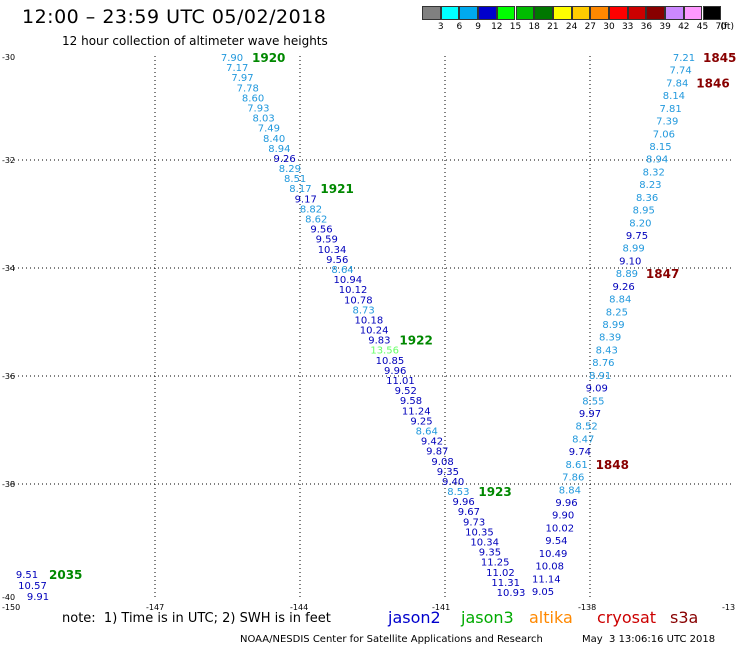  I want to click on swh-value: 8.25, so click(617, 312).